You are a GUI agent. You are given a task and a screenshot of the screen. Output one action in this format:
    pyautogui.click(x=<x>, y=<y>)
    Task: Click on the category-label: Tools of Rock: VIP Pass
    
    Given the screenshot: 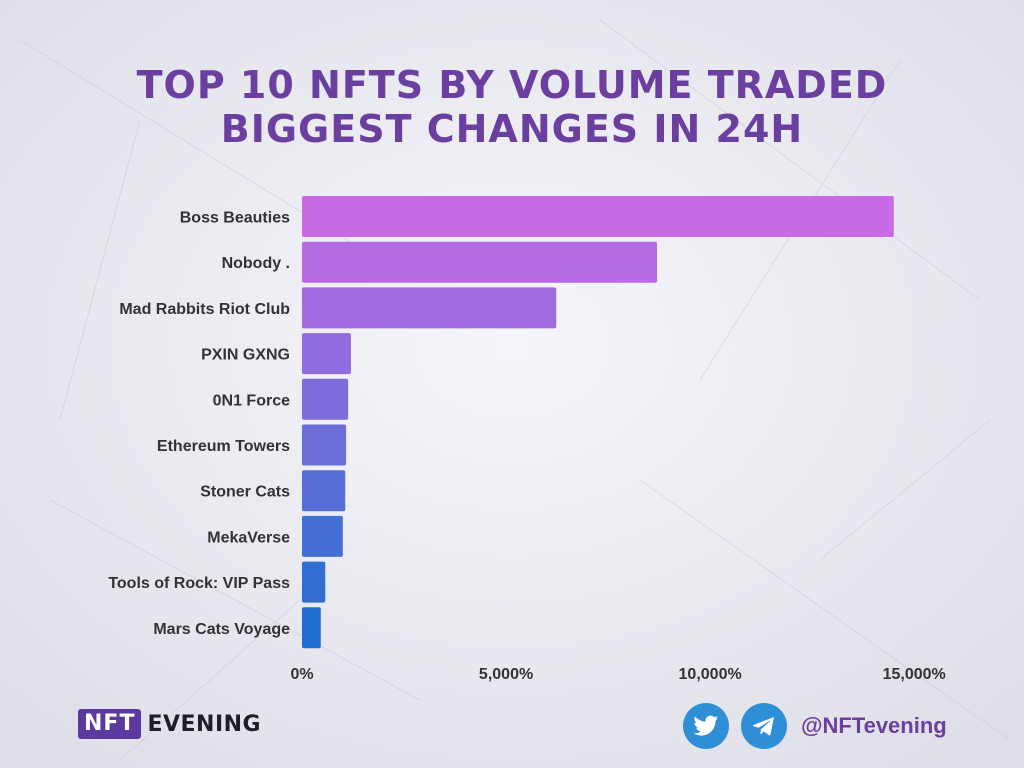 What is the action you would take?
    pyautogui.click(x=199, y=583)
    